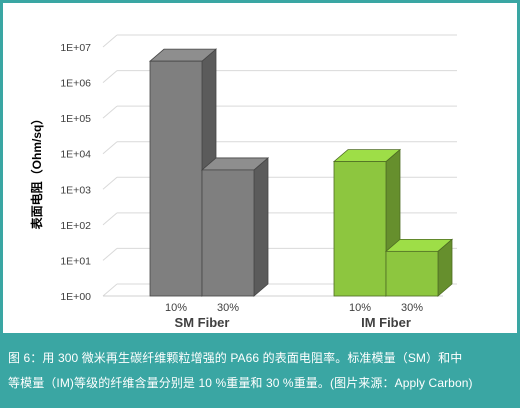 The height and width of the screenshot is (408, 520). What do you see at coordinates (261, 227) in the screenshot?
I see `bar-side` at bounding box center [261, 227].